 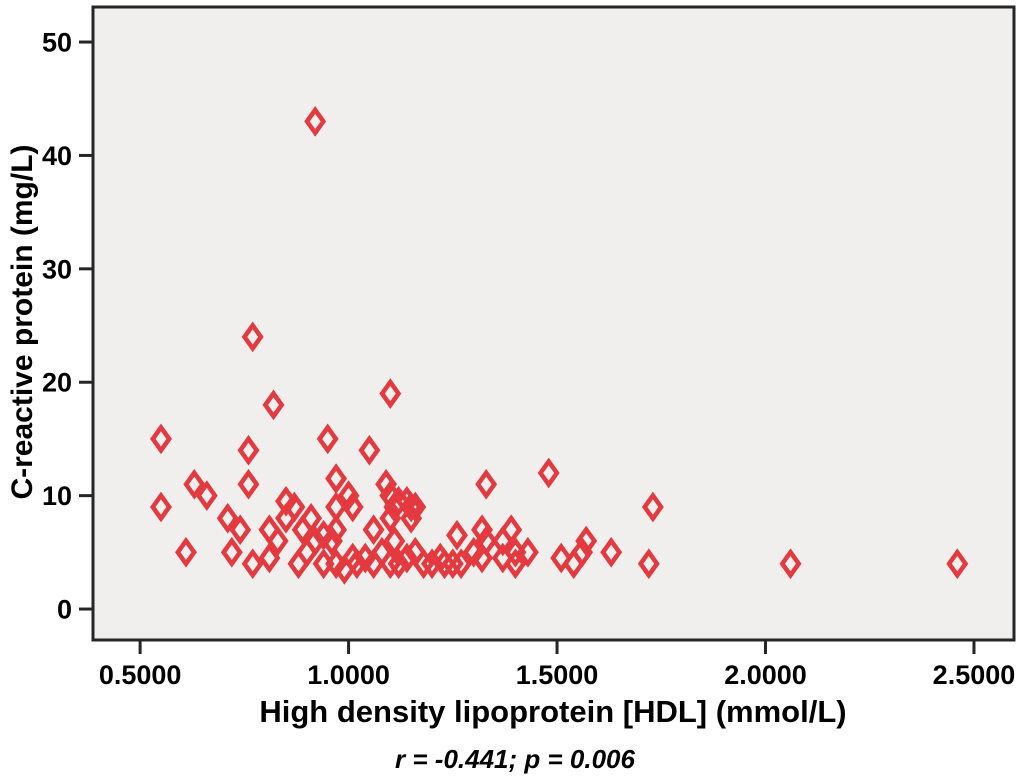 What do you see at coordinates (57, 496) in the screenshot?
I see `y-tick-label: 10` at bounding box center [57, 496].